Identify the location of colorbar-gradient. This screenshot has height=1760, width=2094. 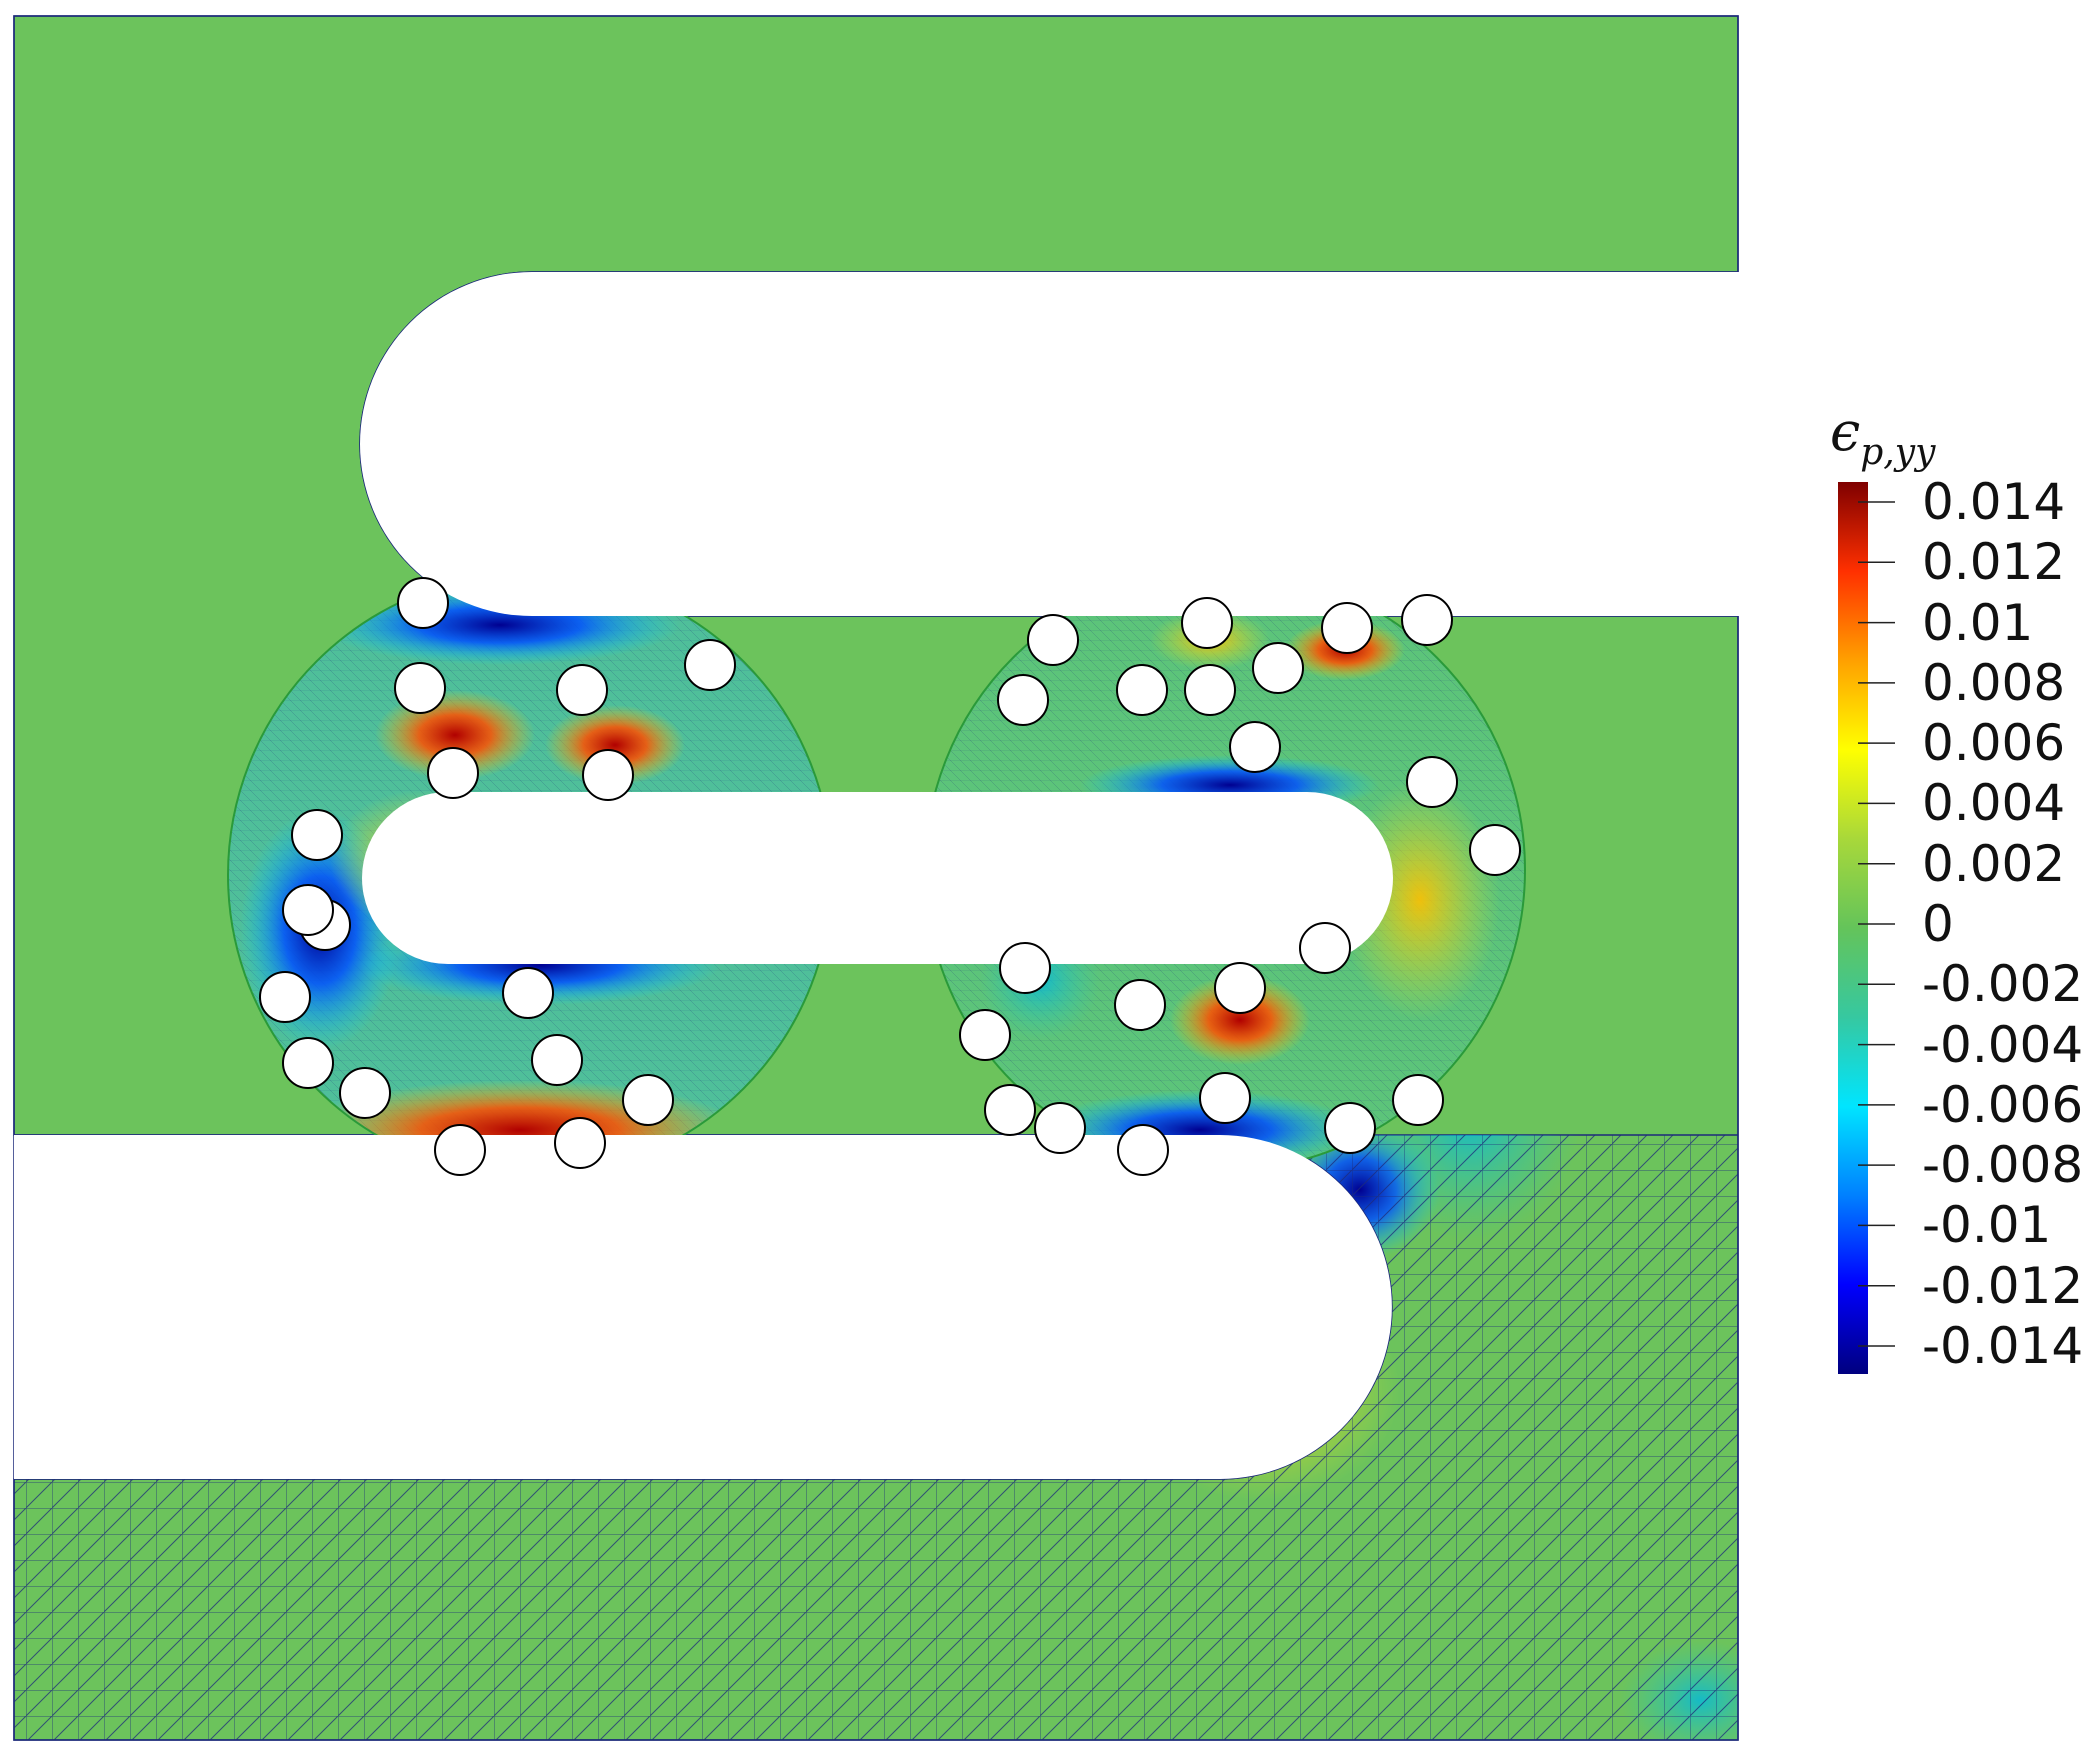
(1853, 928).